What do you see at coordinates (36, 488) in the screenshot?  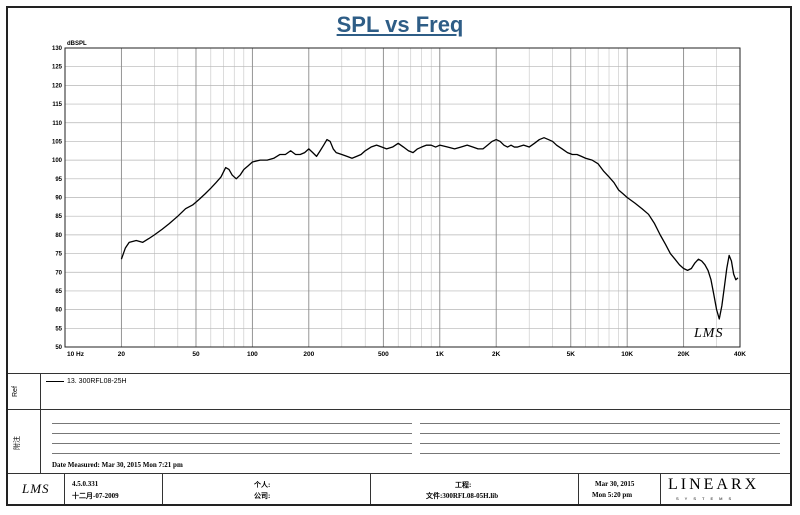 I see `lms-logo: LMS` at bounding box center [36, 488].